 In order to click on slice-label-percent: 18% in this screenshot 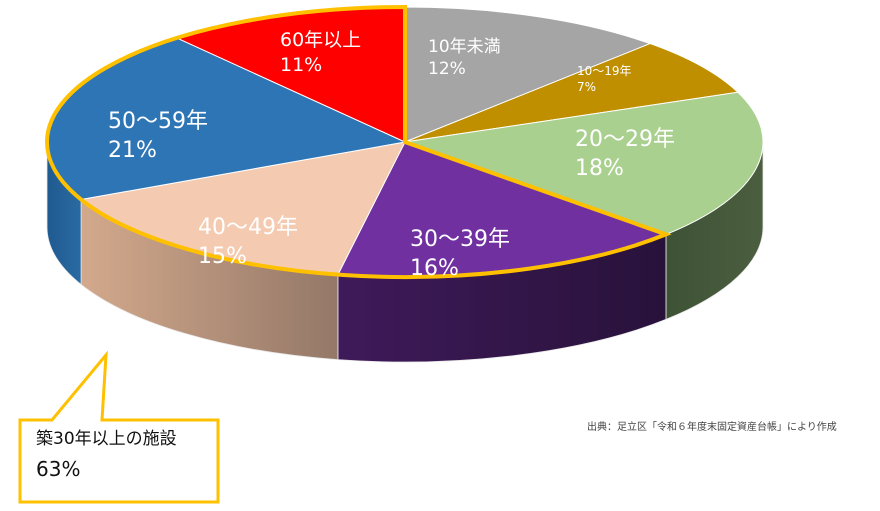, I will do `click(599, 168)`.